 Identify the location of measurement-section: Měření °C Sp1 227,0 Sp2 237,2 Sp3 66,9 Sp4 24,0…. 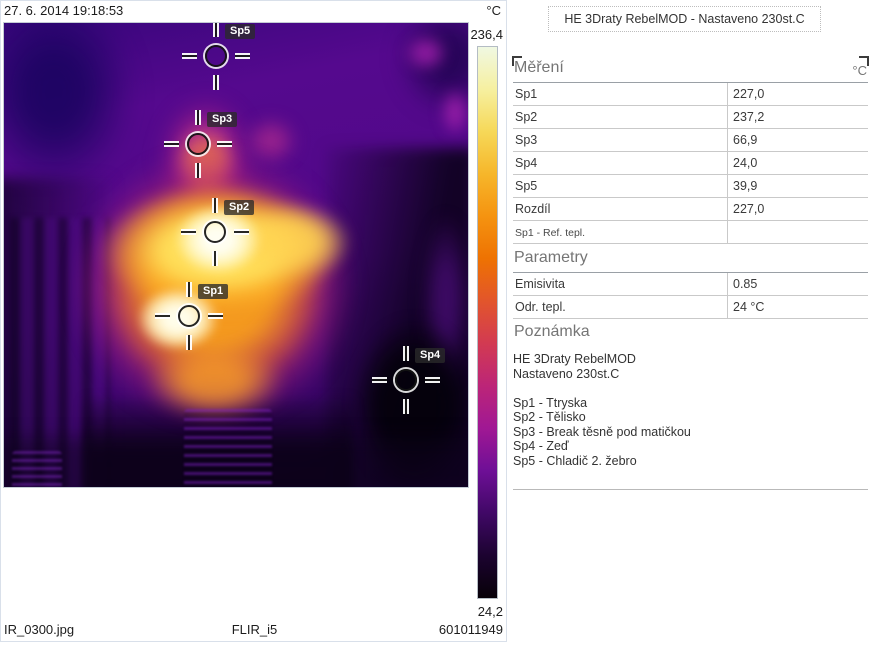
(690, 150).